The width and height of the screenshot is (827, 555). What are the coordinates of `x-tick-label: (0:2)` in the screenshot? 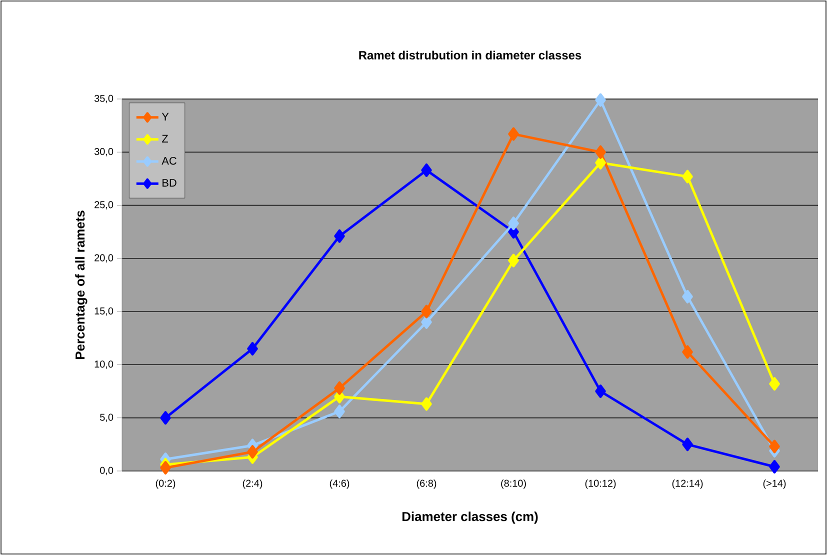 It's located at (166, 484).